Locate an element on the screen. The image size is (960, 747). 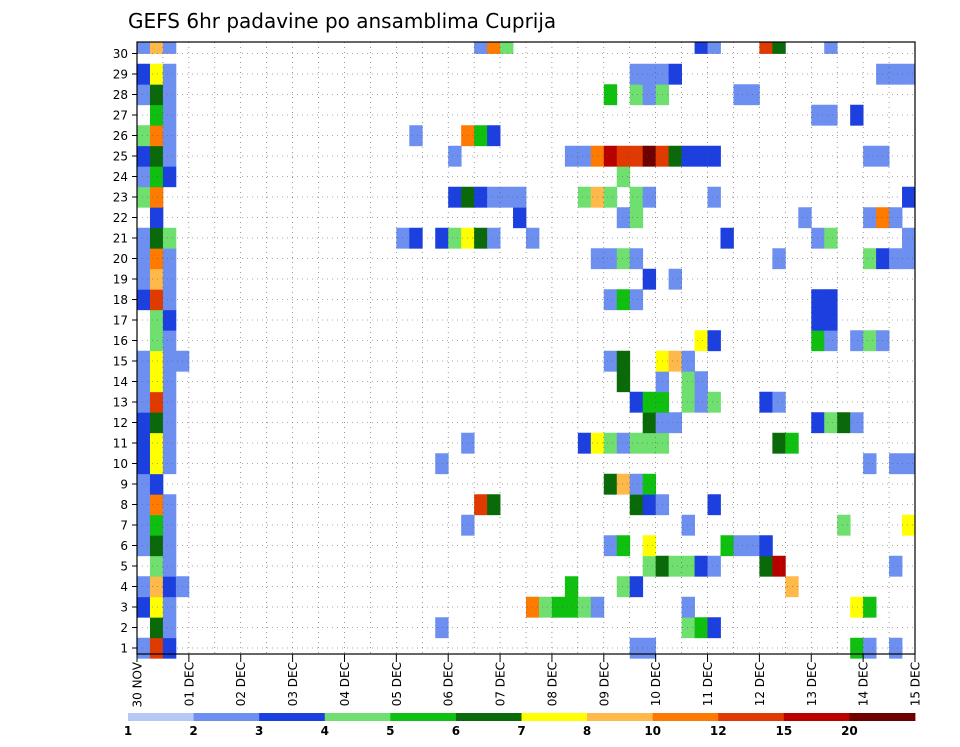
color-legend: 1 2 3 4 5 6 7 8 10 12 15 20 is located at coordinates (520, 725).